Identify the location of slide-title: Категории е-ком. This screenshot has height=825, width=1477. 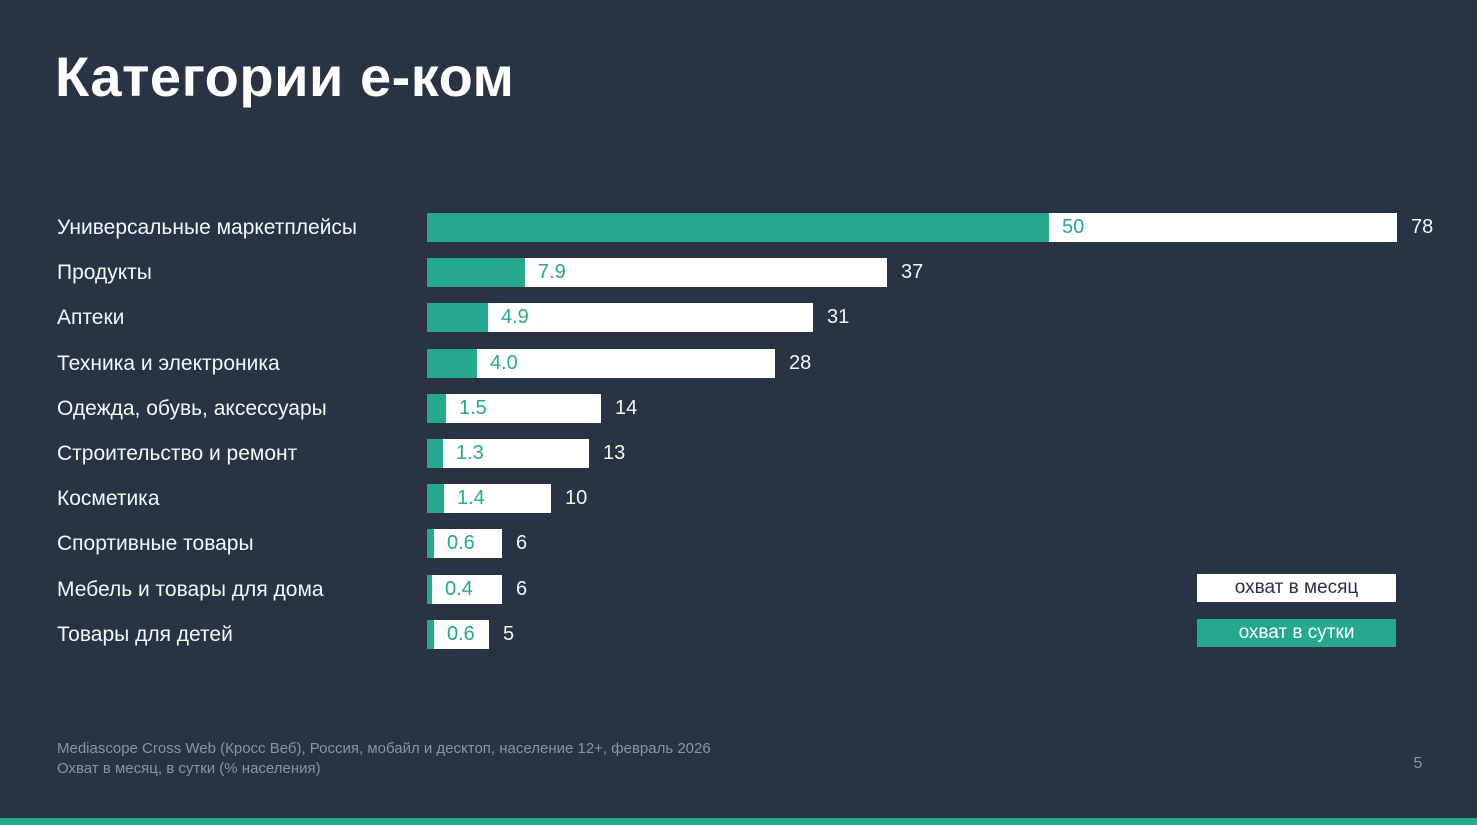
(285, 76).